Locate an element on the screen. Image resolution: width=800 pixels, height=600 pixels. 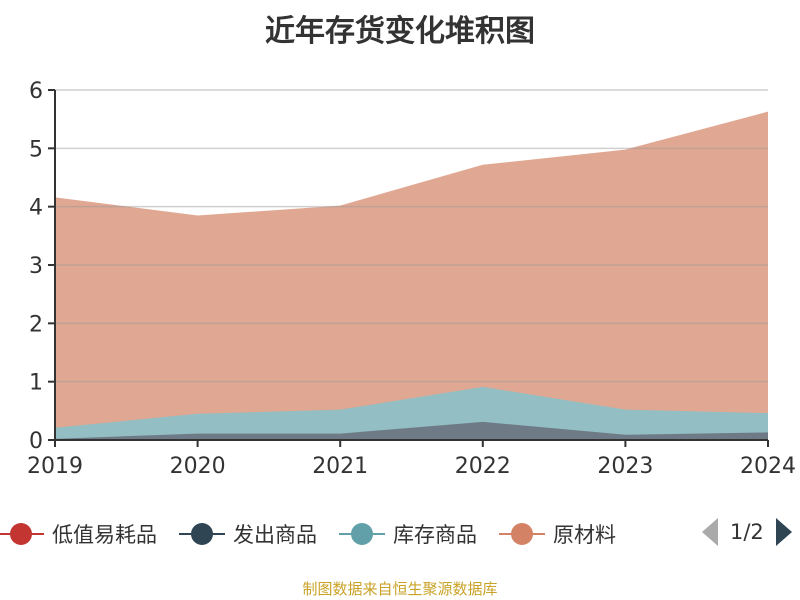
legend-item: 发出商品 is located at coordinates (248, 534).